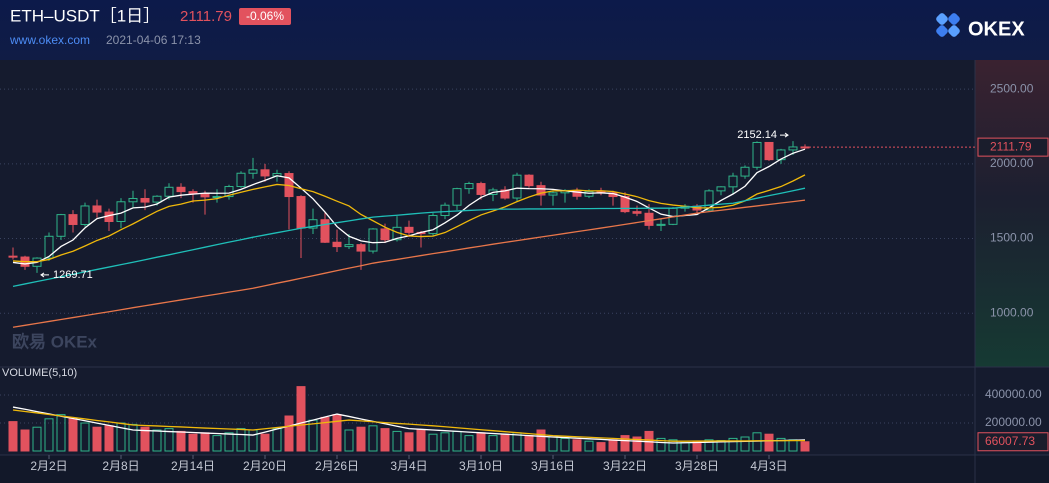  I want to click on y-tick-label: 1500.00, so click(1012, 238).